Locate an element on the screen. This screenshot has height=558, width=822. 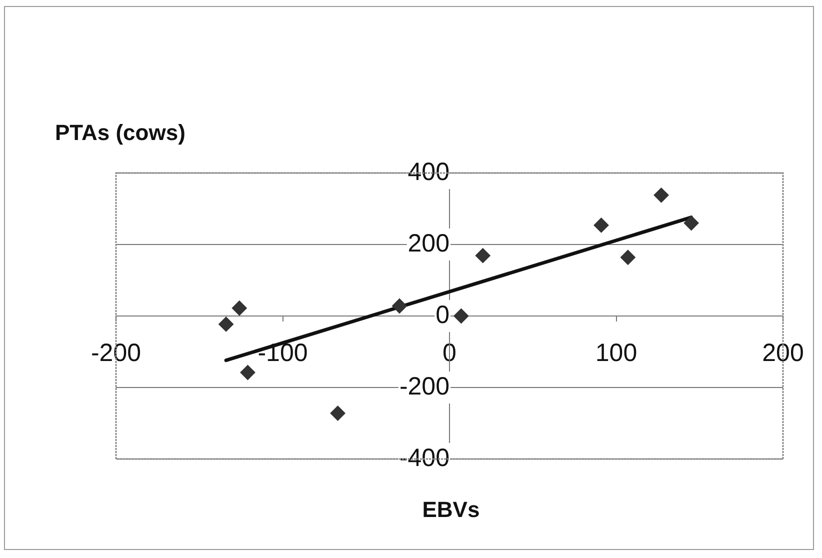
x-axis-title: EBVs is located at coordinates (451, 510).